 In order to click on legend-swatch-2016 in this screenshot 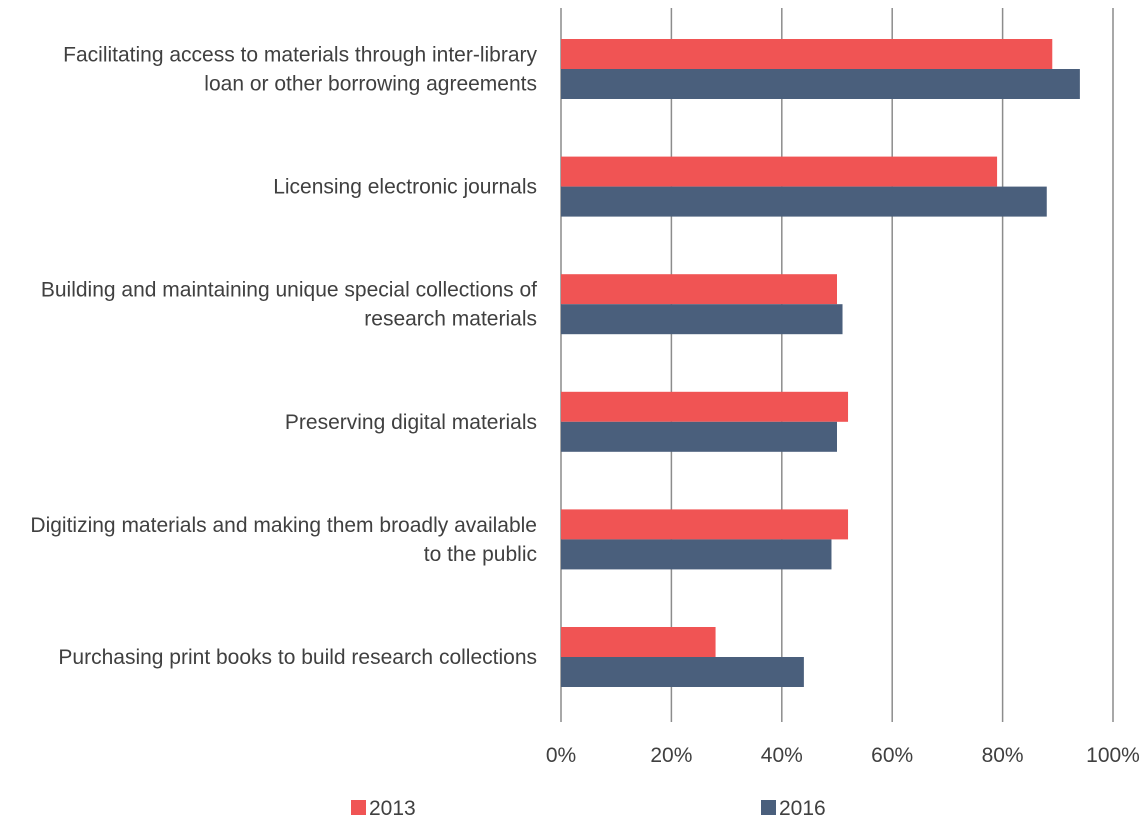, I will do `click(768, 807)`.